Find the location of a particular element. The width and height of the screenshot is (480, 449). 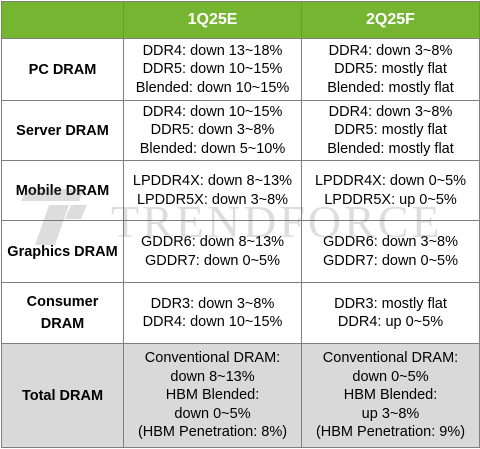

row-label-line: DRAM is located at coordinates (62, 324).